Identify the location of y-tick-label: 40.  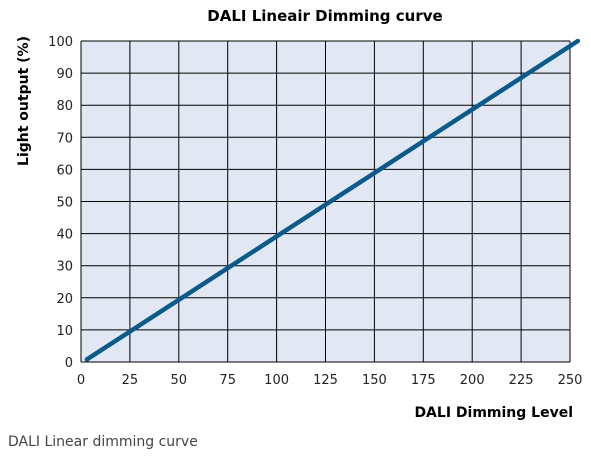
(64, 235).